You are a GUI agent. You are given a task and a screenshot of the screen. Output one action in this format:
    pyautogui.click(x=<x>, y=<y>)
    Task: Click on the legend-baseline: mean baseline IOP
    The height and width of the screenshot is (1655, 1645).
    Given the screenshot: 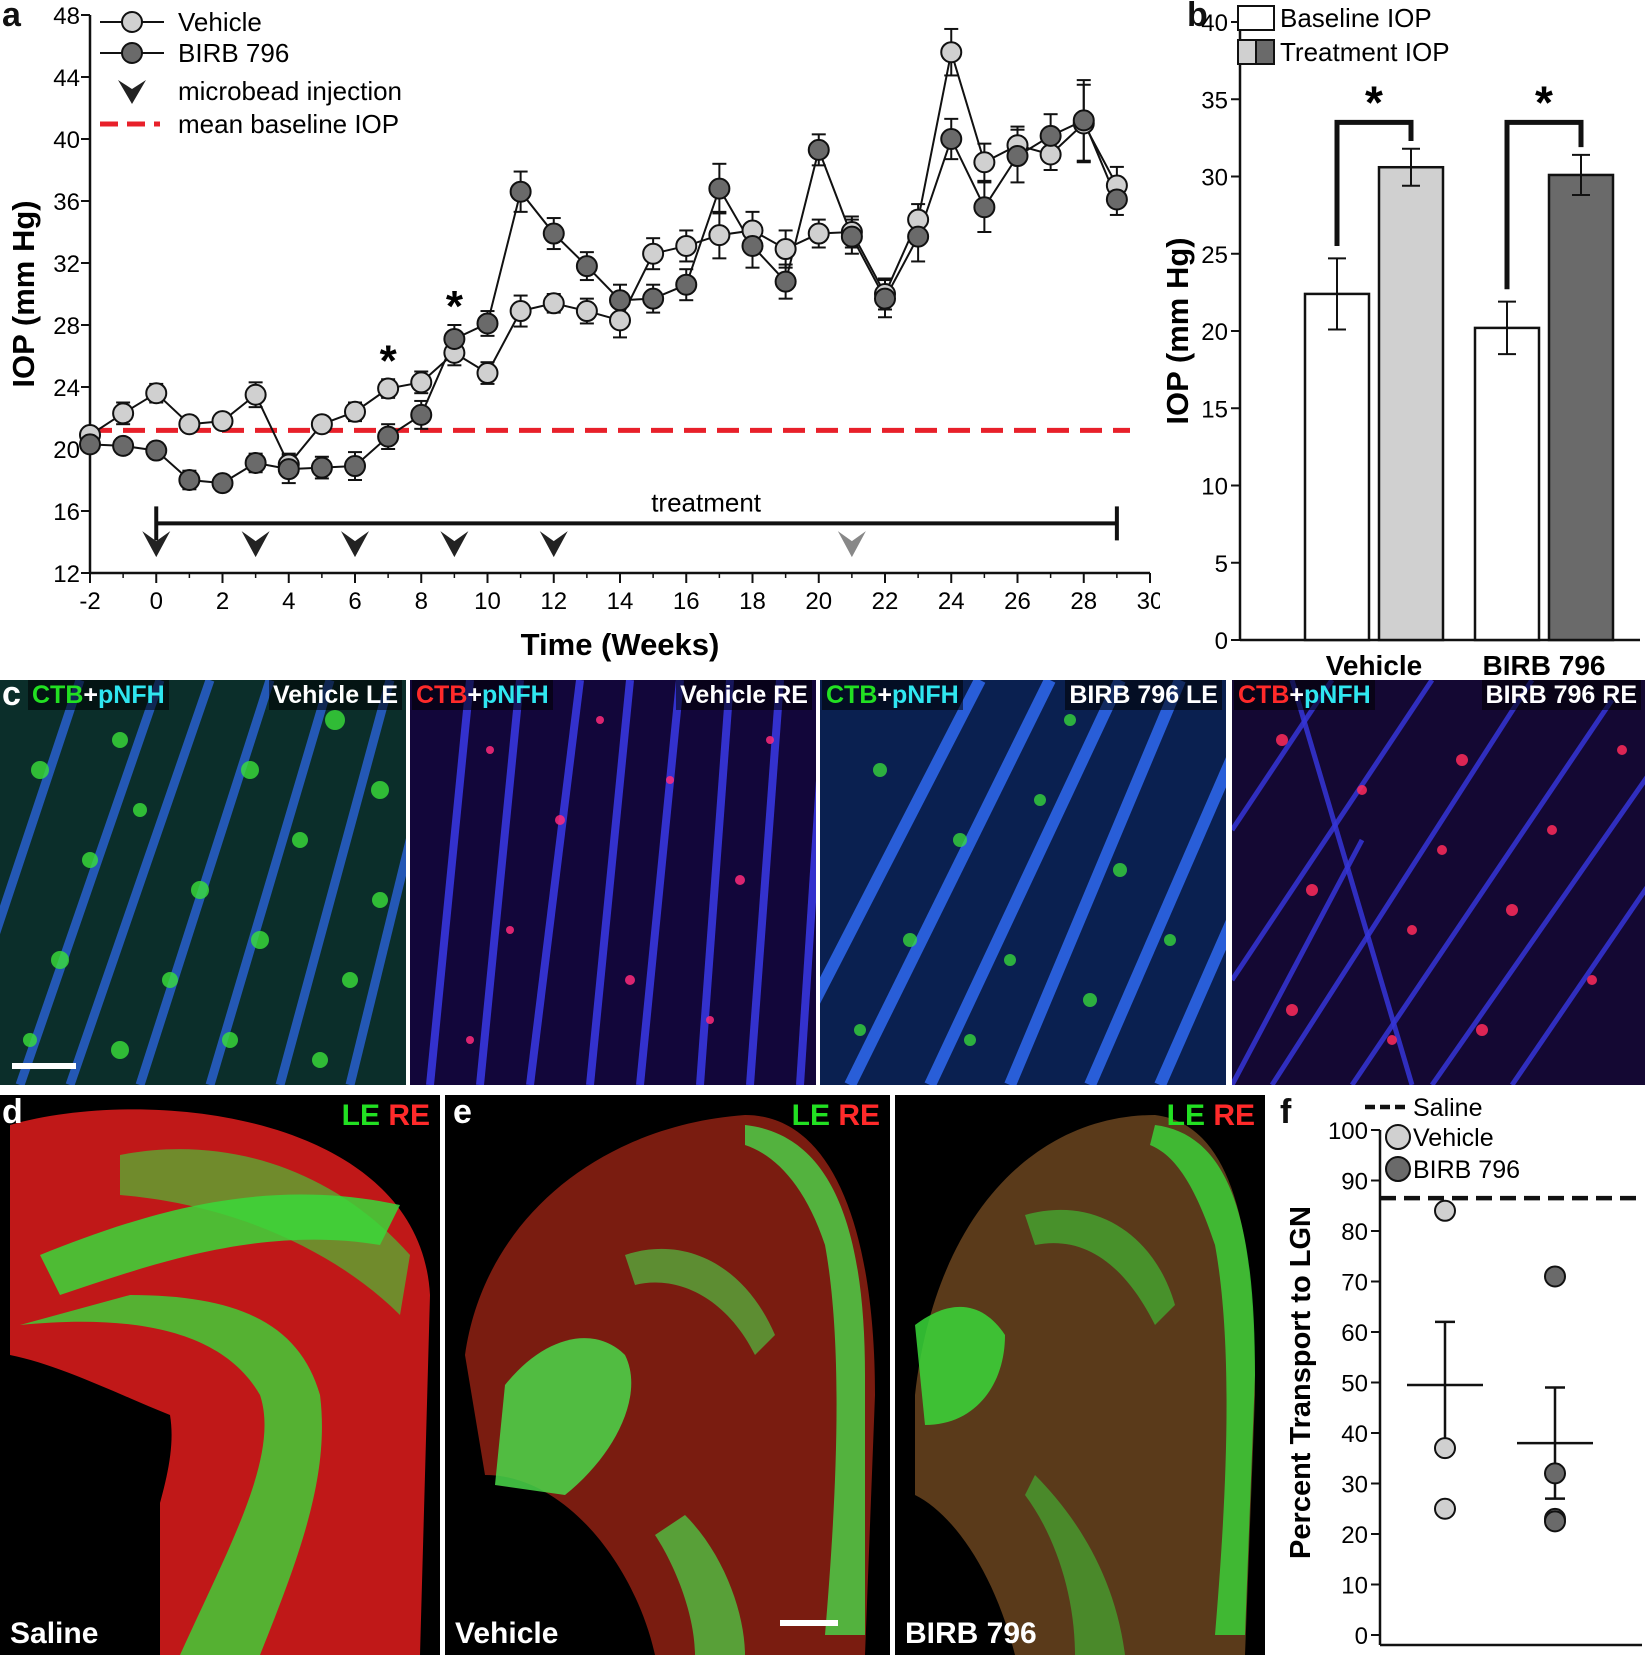 What is the action you would take?
    pyautogui.click(x=288, y=124)
    